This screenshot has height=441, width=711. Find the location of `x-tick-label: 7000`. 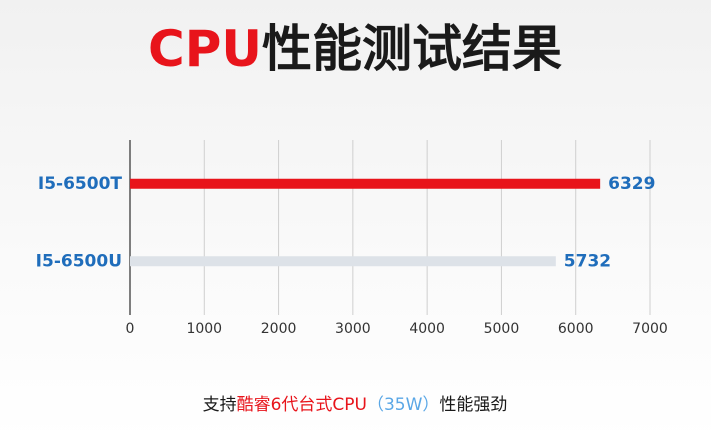

x-tick-label: 7000 is located at coordinates (650, 329).